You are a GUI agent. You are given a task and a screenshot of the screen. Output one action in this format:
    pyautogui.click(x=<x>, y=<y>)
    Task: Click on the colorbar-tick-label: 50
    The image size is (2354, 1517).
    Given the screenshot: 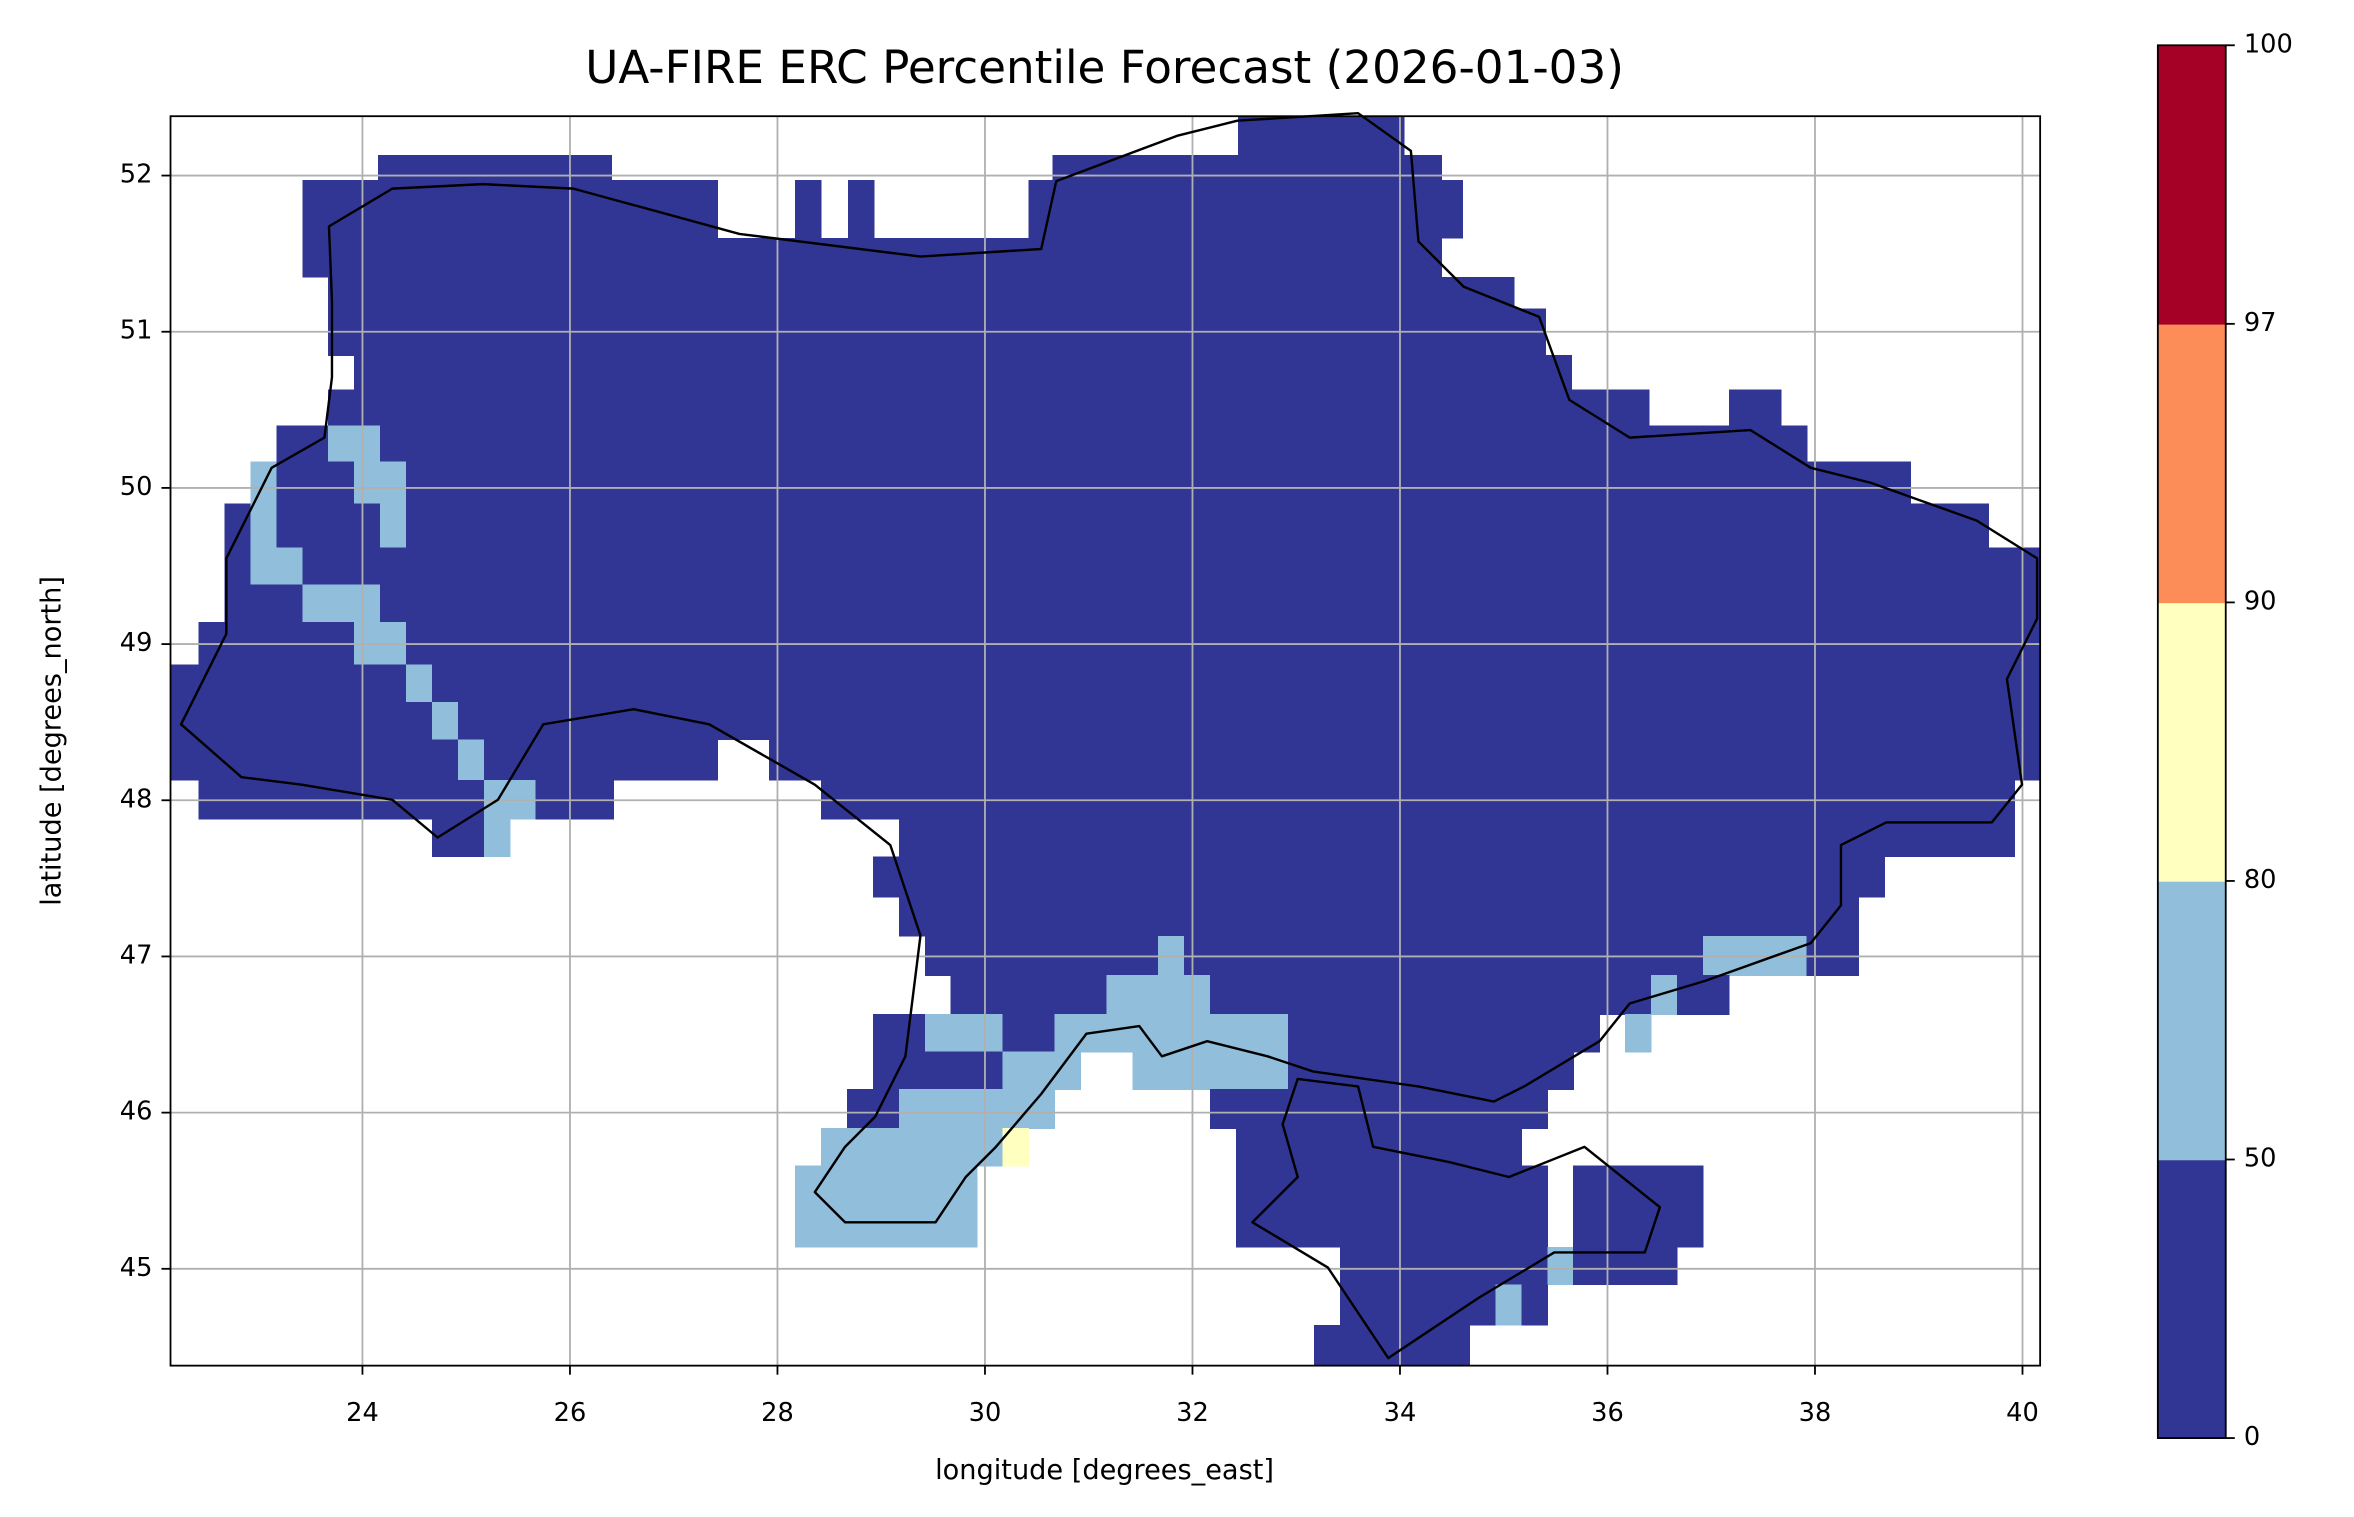 What is the action you would take?
    pyautogui.click(x=2260, y=1159)
    